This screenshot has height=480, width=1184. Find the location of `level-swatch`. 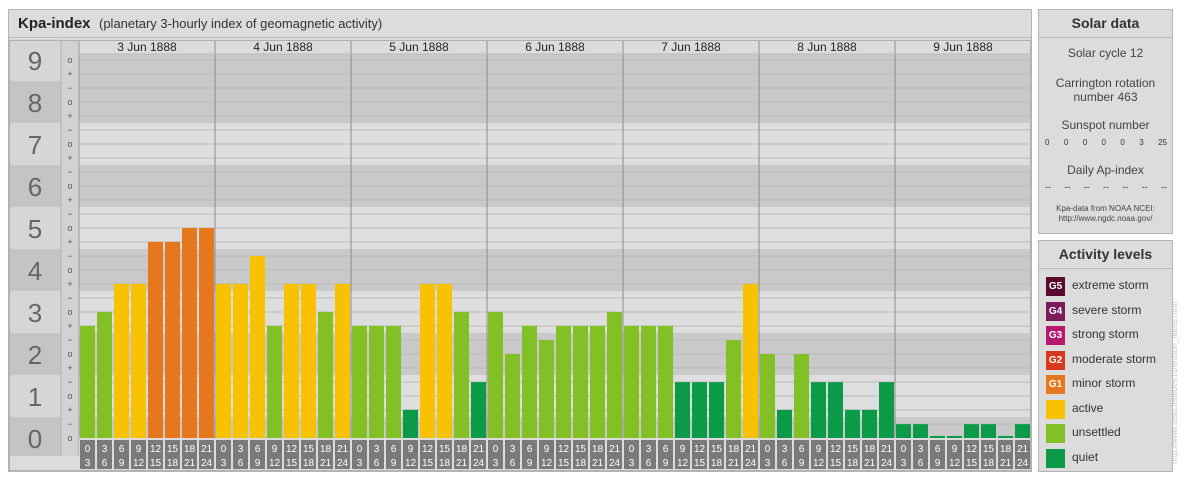

level-swatch is located at coordinates (1055, 433).